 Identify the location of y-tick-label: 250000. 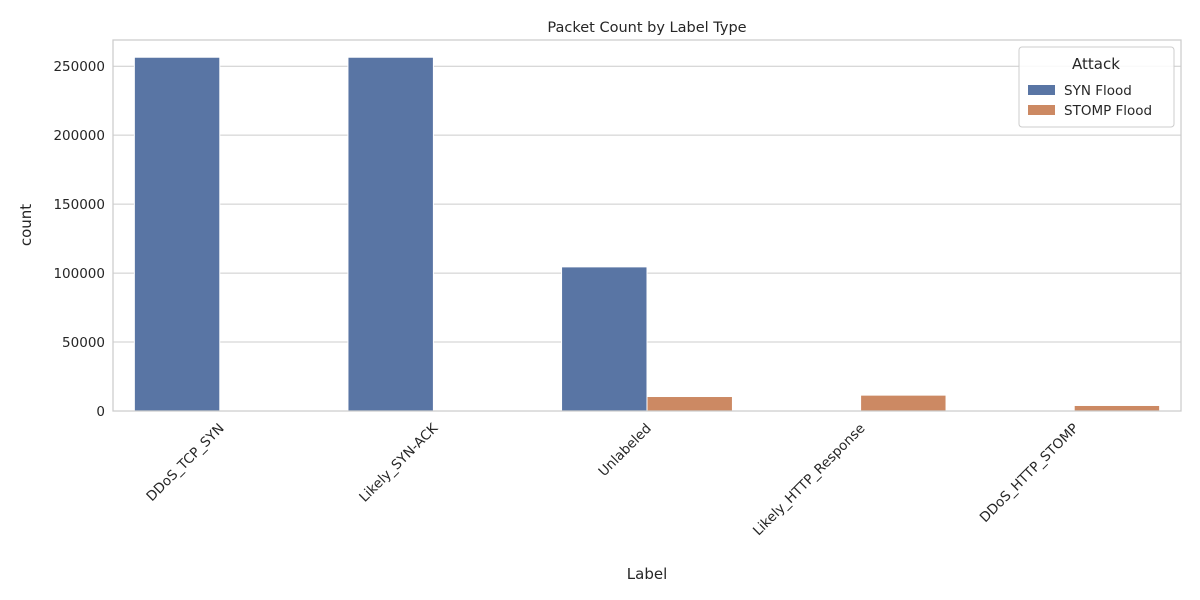
(79, 67).